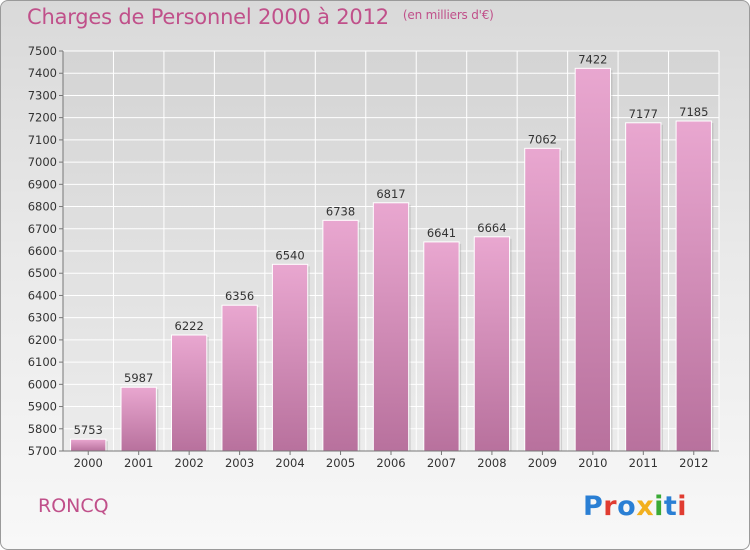 This screenshot has width=750, height=550. What do you see at coordinates (491, 463) in the screenshot?
I see `x-tick-label: 2008` at bounding box center [491, 463].